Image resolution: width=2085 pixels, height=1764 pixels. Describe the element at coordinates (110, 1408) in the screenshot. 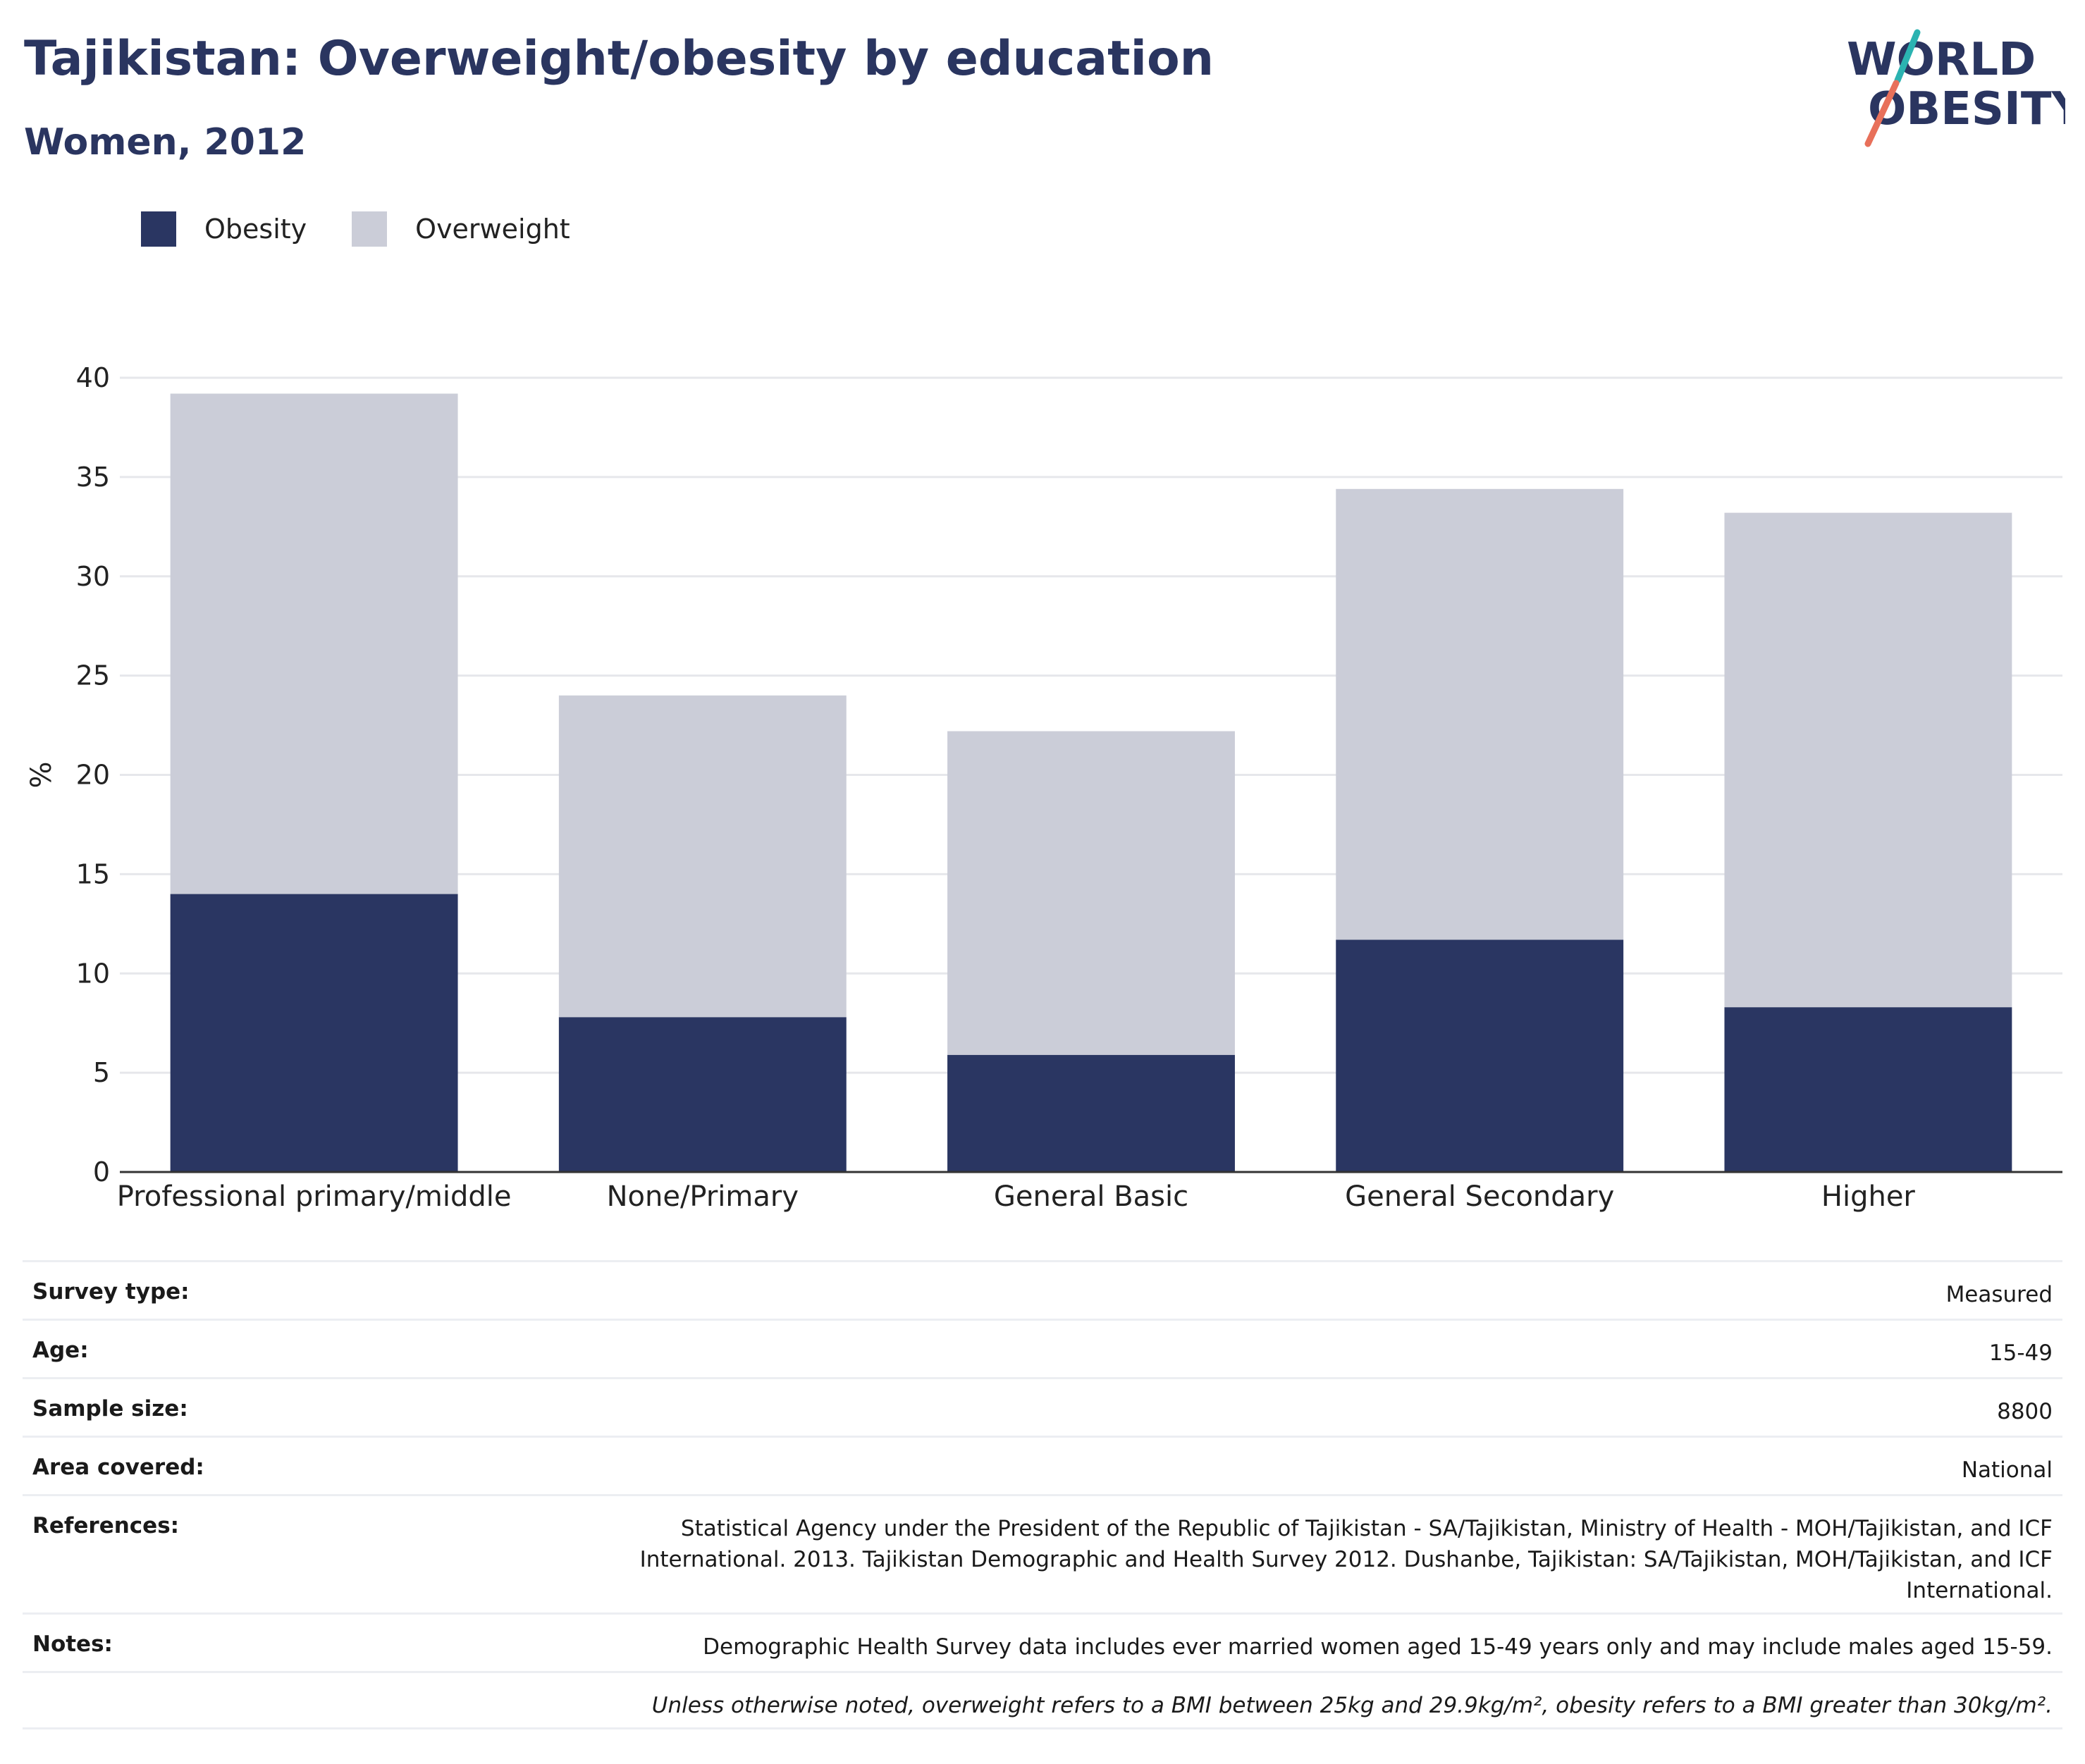

I see `info-key: Sample size:` at that location.